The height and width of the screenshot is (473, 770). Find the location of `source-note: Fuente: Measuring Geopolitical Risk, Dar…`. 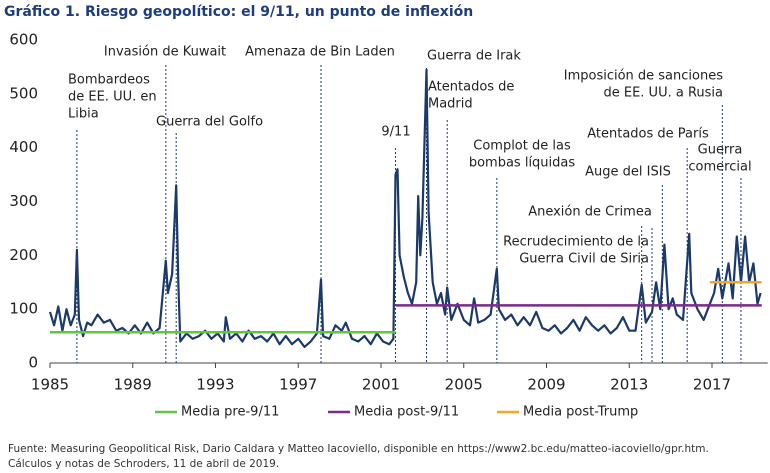

source-note: Fuente: Measuring Geopolitical Risk, Dar… is located at coordinates (358, 449).